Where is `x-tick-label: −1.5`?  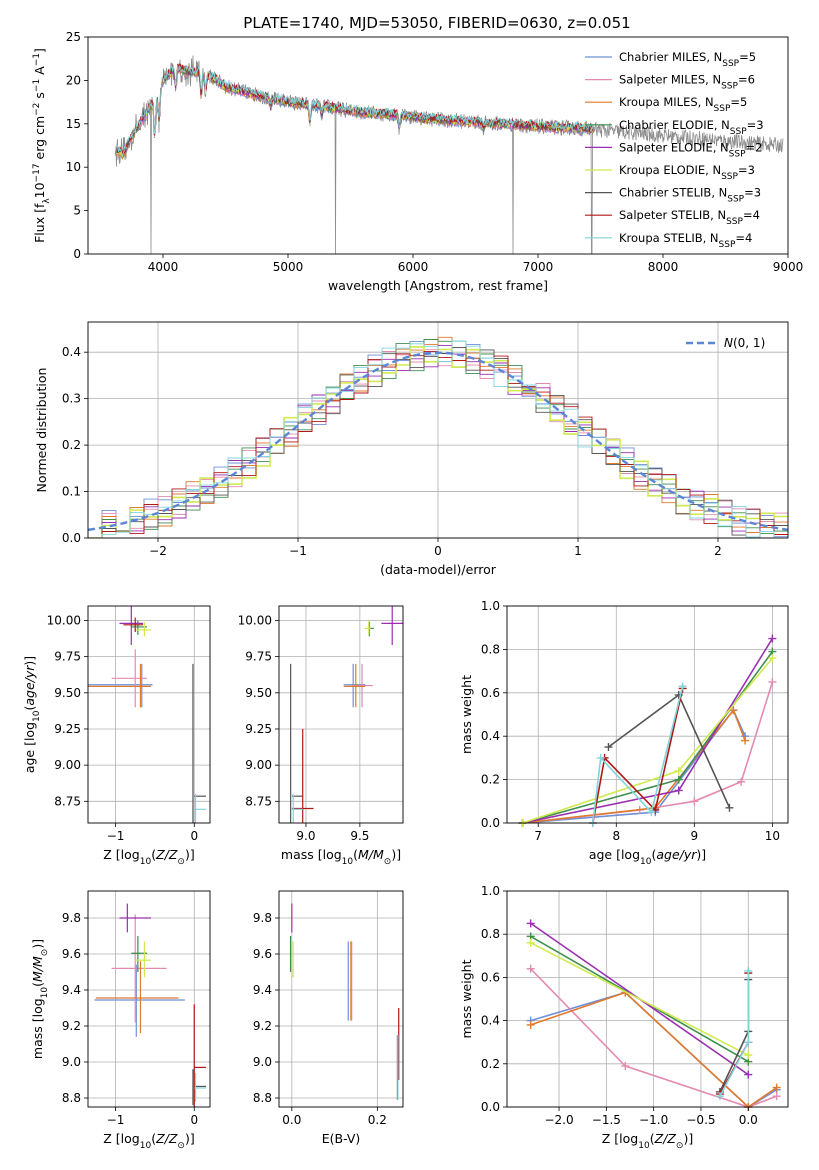
x-tick-label: −1.5 is located at coordinates (606, 1120).